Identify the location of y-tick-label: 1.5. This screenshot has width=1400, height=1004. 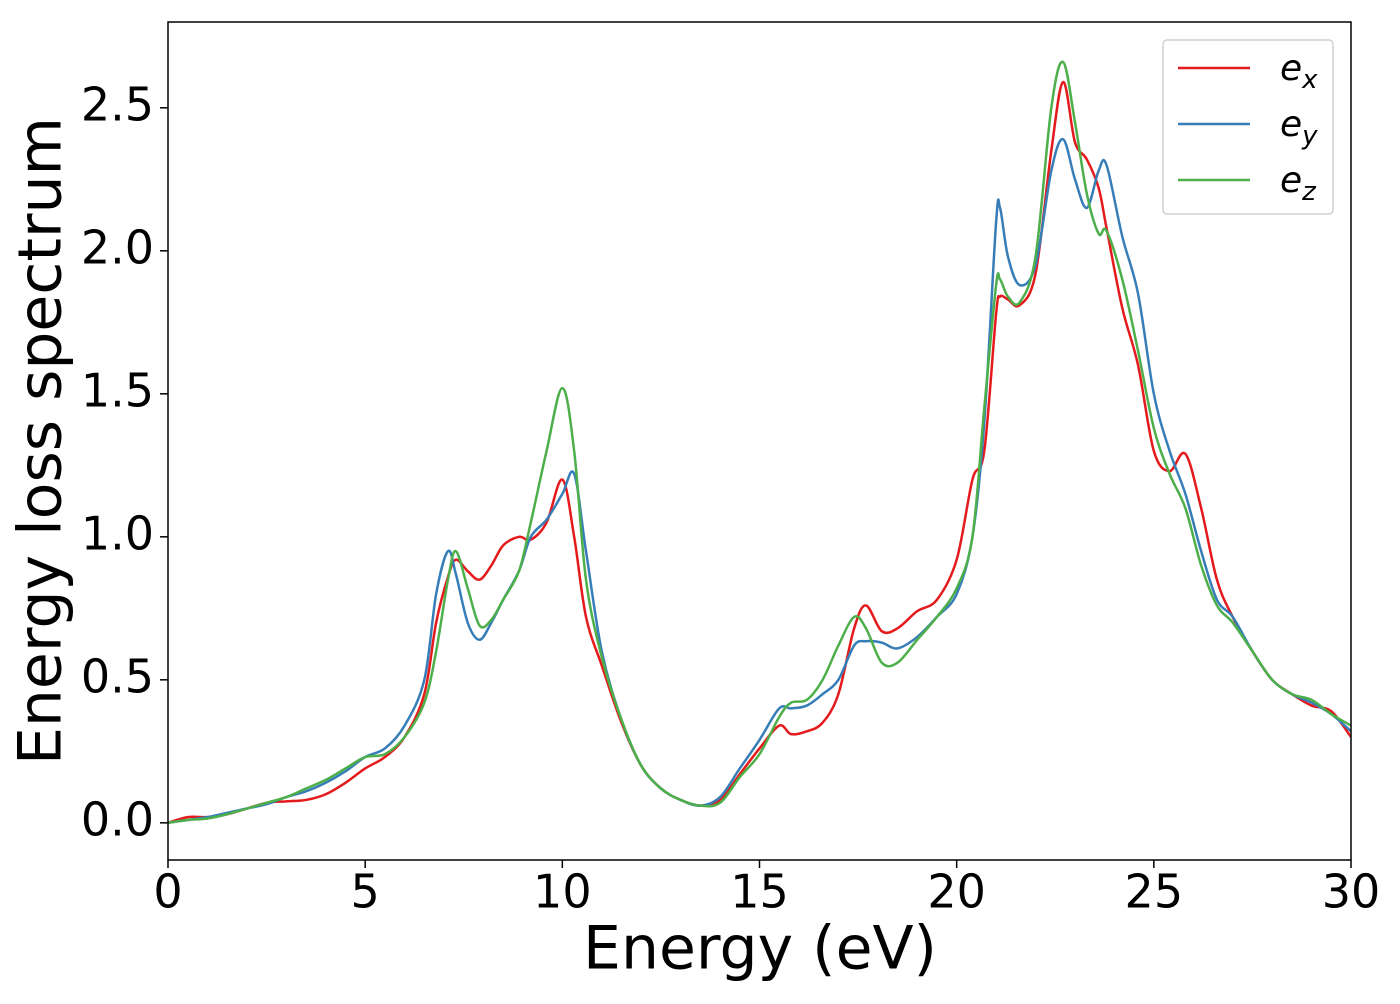
(117, 390).